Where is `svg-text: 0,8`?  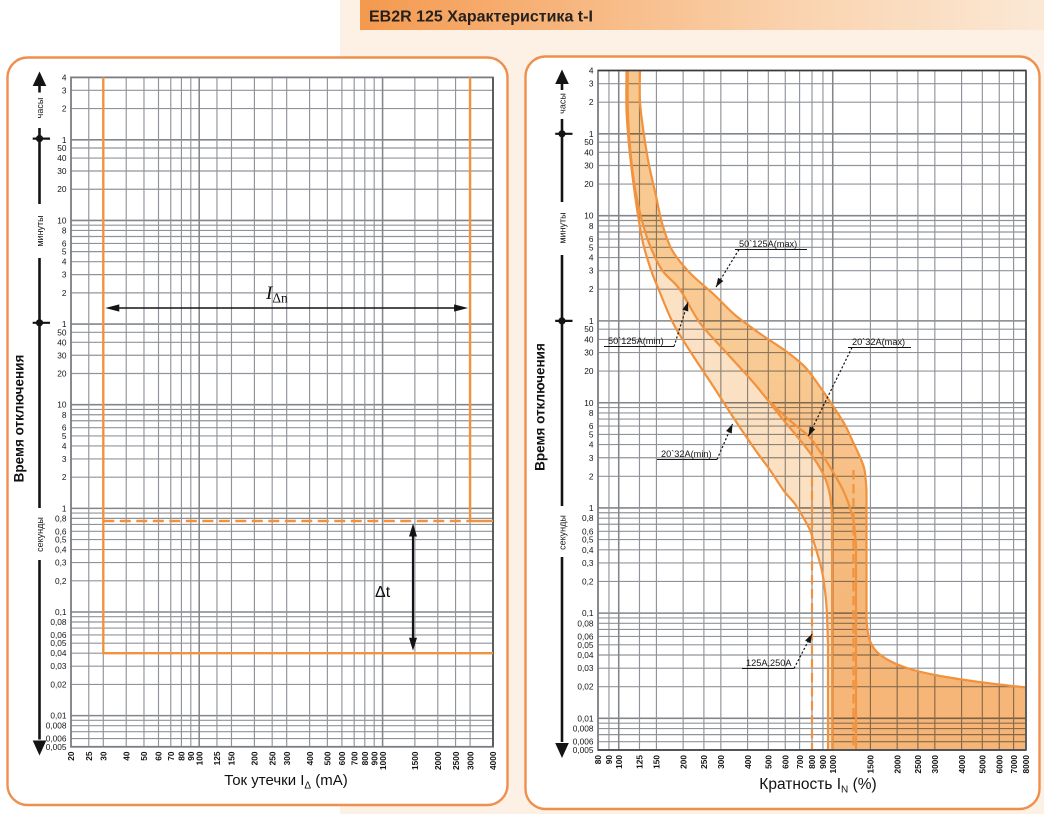
svg-text: 0,8 is located at coordinates (61, 518).